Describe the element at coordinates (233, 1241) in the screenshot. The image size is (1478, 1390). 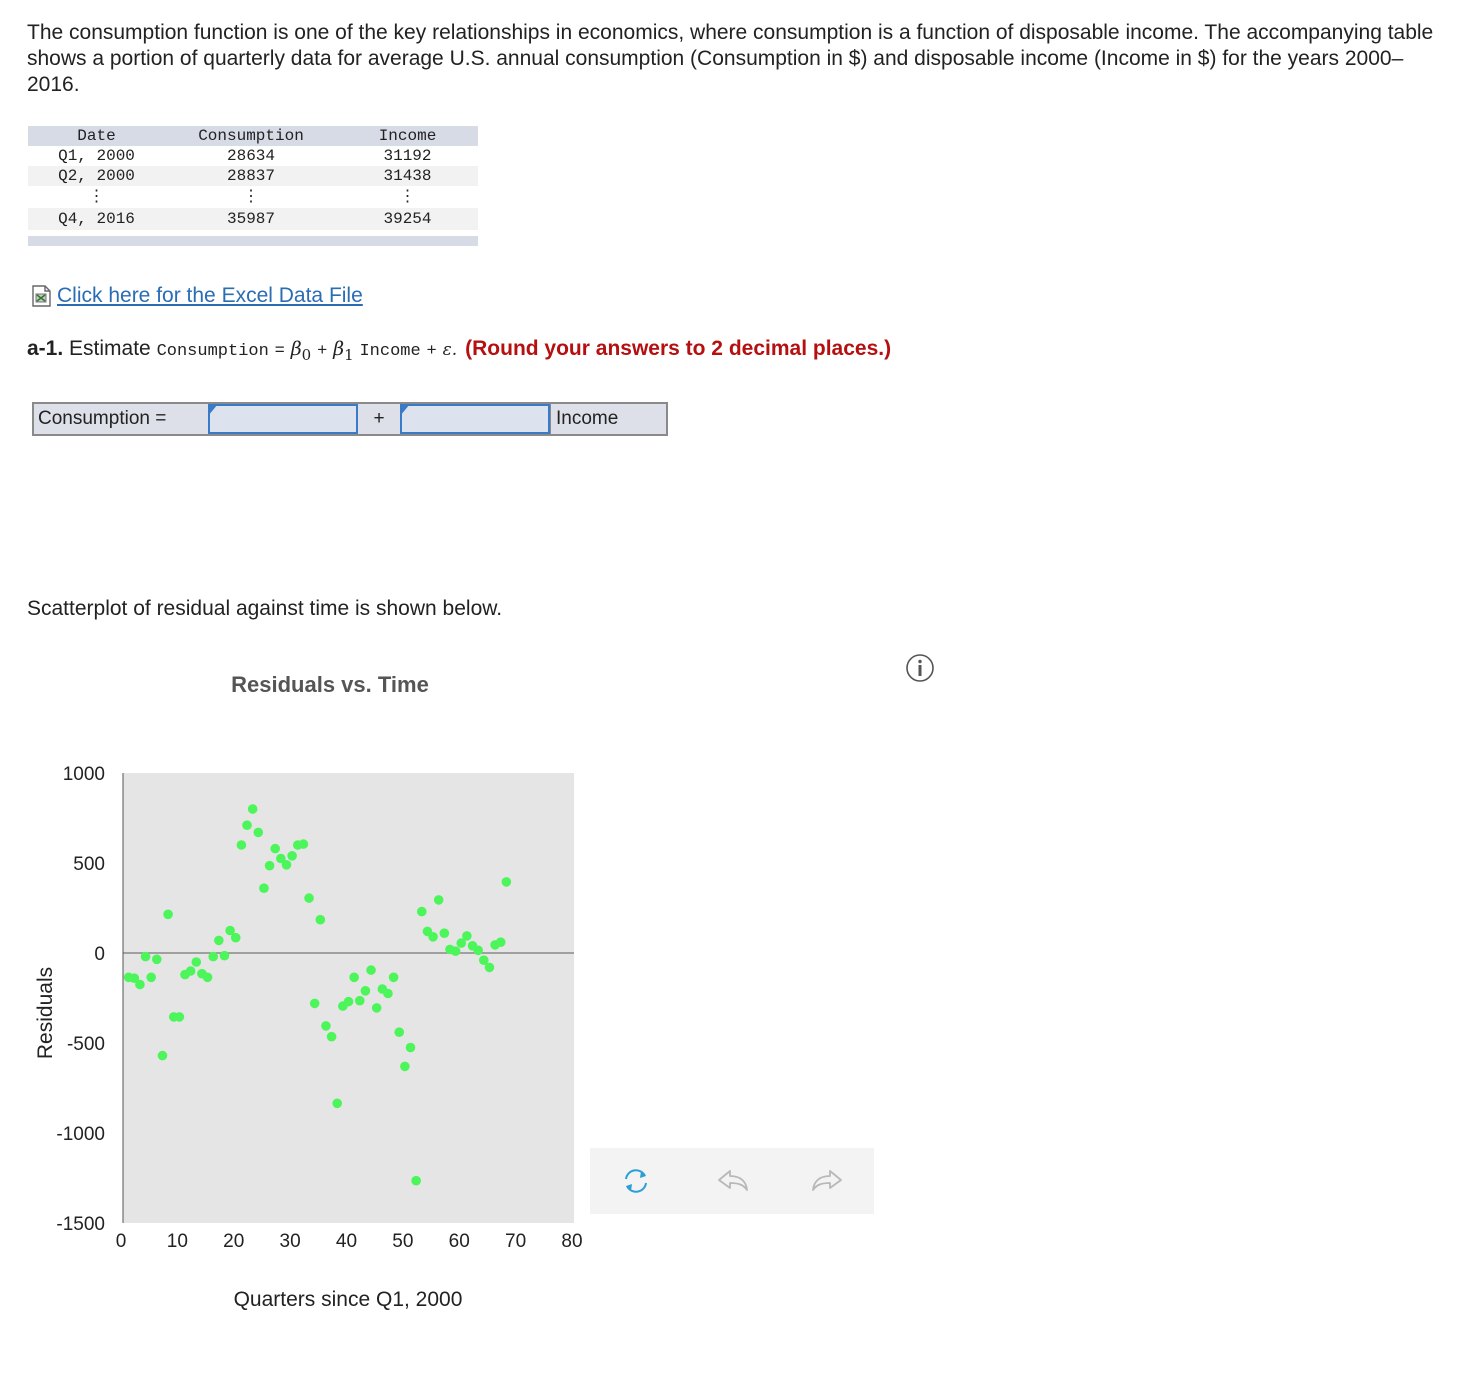
I see `x-tick-label: 20` at that location.